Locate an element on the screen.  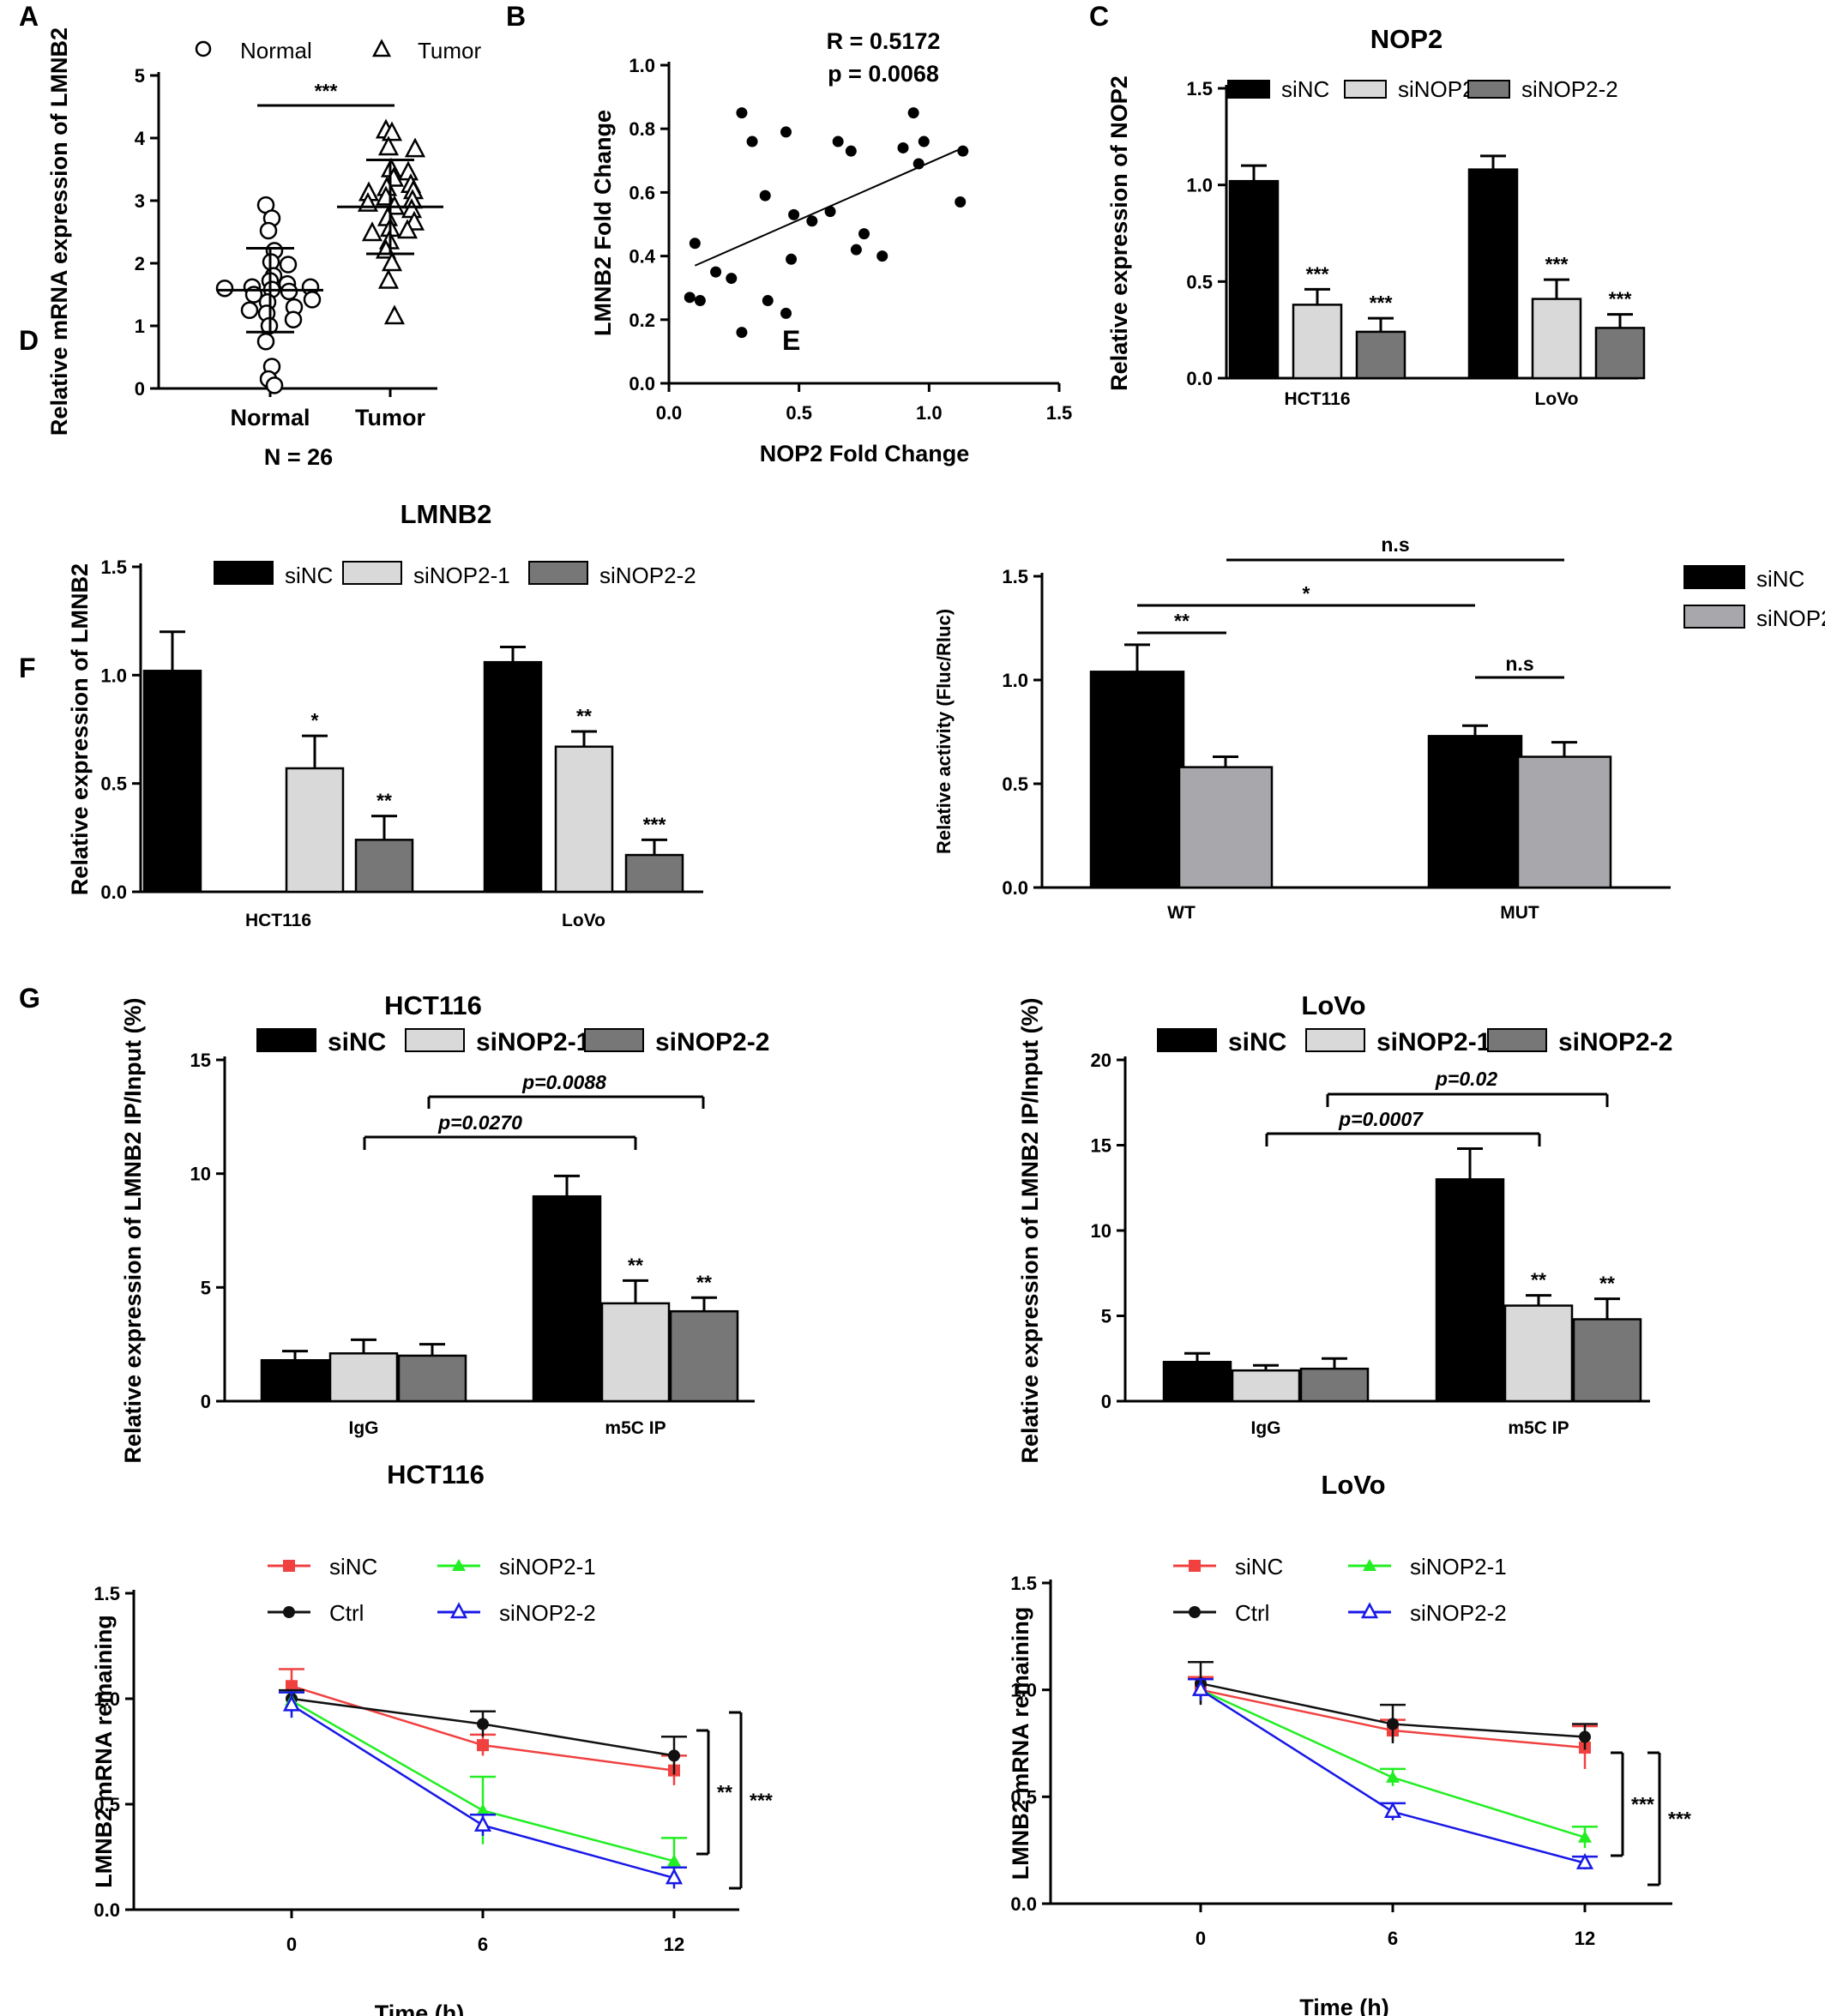
x-category-label: HCT116 is located at coordinates (278, 920).